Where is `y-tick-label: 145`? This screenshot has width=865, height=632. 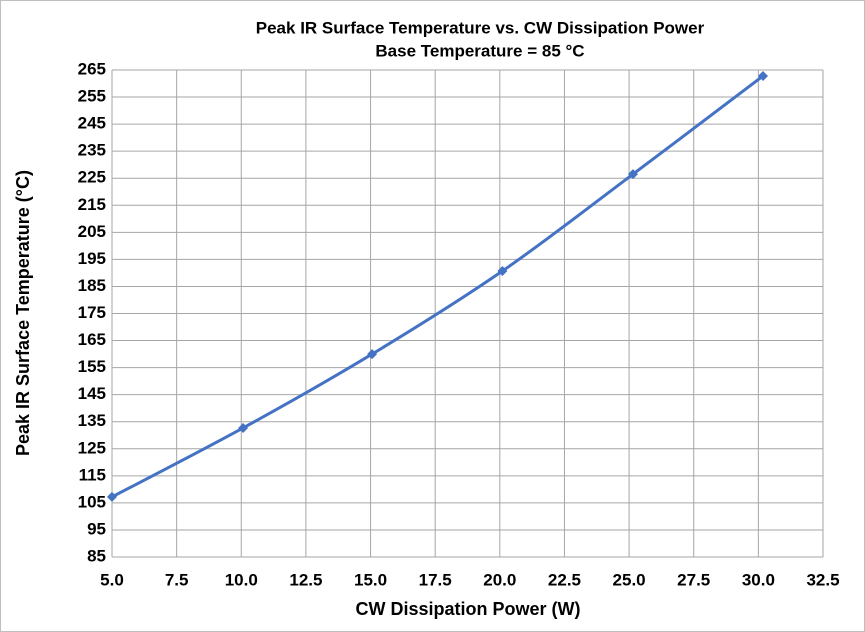
y-tick-label: 145 is located at coordinates (92, 393).